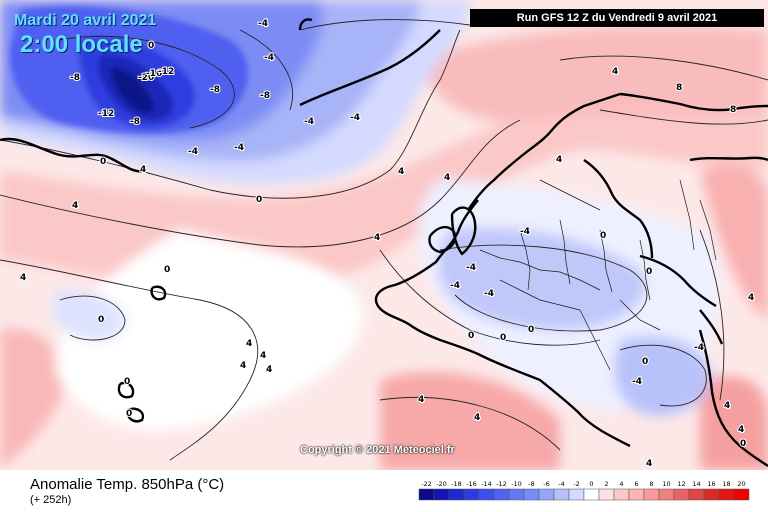  Describe the element at coordinates (135, 415) in the screenshot. I see `canary-coast` at that location.